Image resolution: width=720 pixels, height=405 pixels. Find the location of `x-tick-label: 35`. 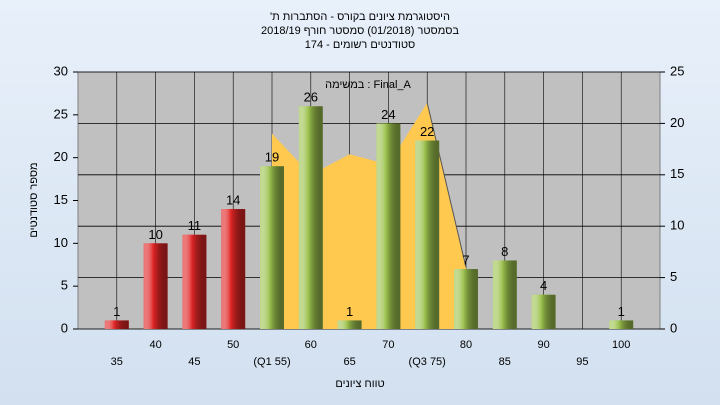

x-tick-label: 35 is located at coordinates (117, 362).